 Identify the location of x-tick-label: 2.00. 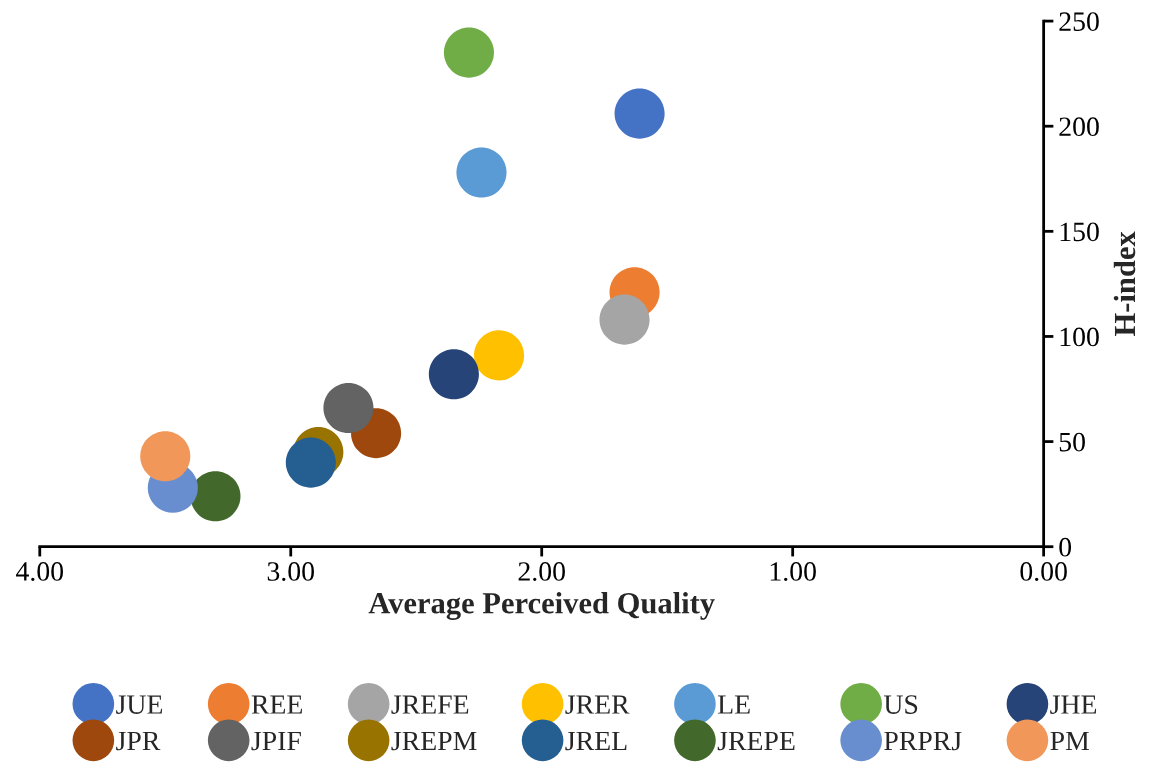
(541, 571).